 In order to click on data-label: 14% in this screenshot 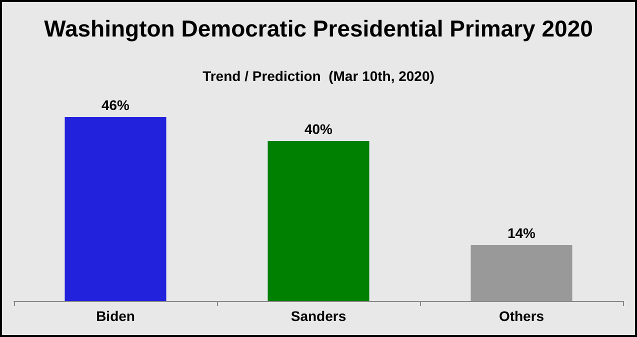, I will do `click(521, 233)`.